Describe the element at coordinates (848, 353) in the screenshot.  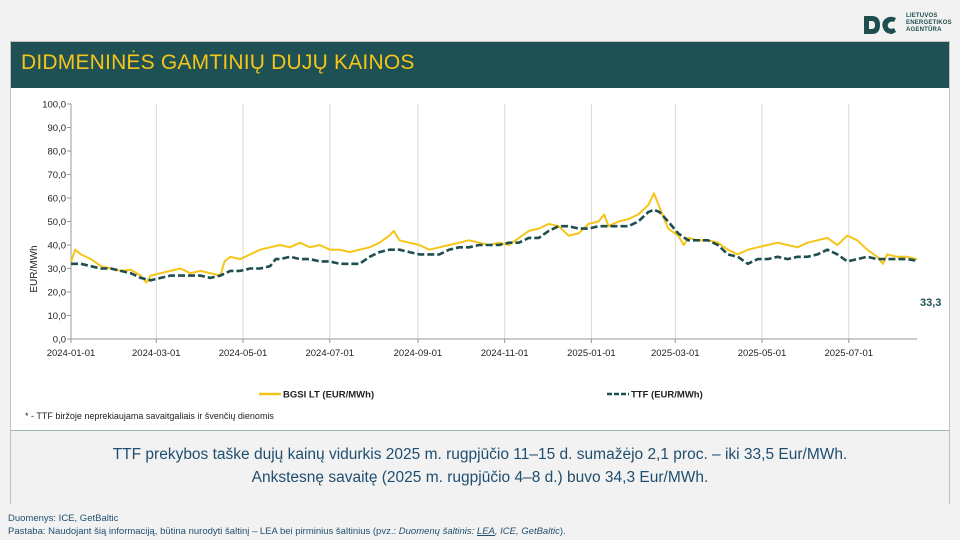
I see `x-tick-label: 2025-07-01` at that location.